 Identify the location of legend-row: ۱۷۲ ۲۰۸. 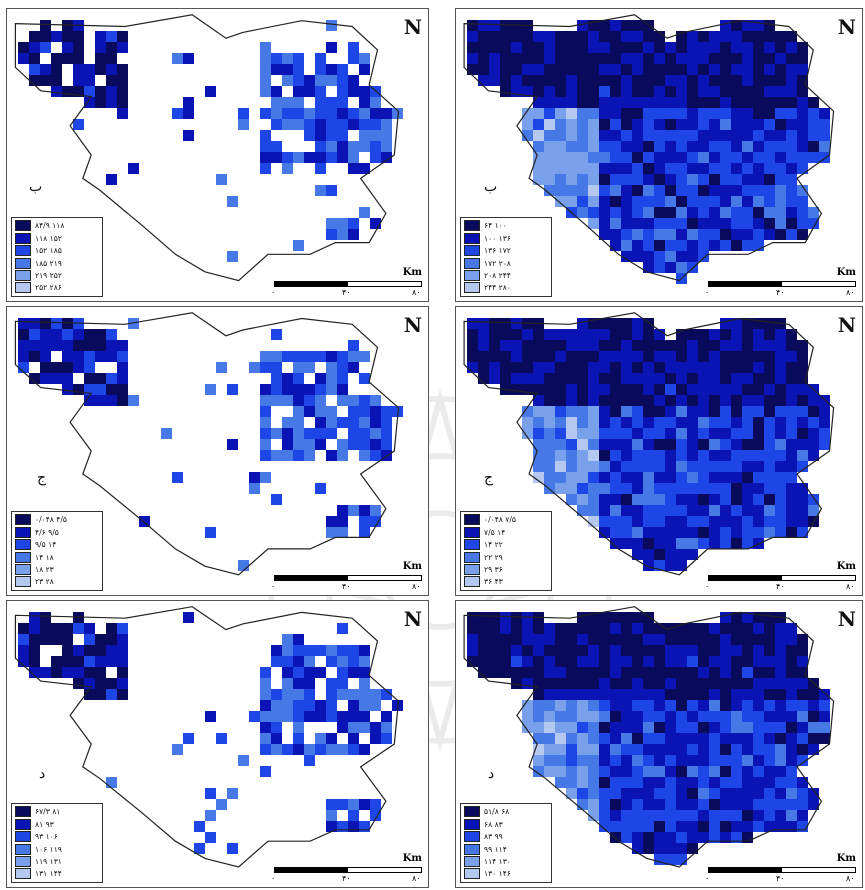
(506, 263).